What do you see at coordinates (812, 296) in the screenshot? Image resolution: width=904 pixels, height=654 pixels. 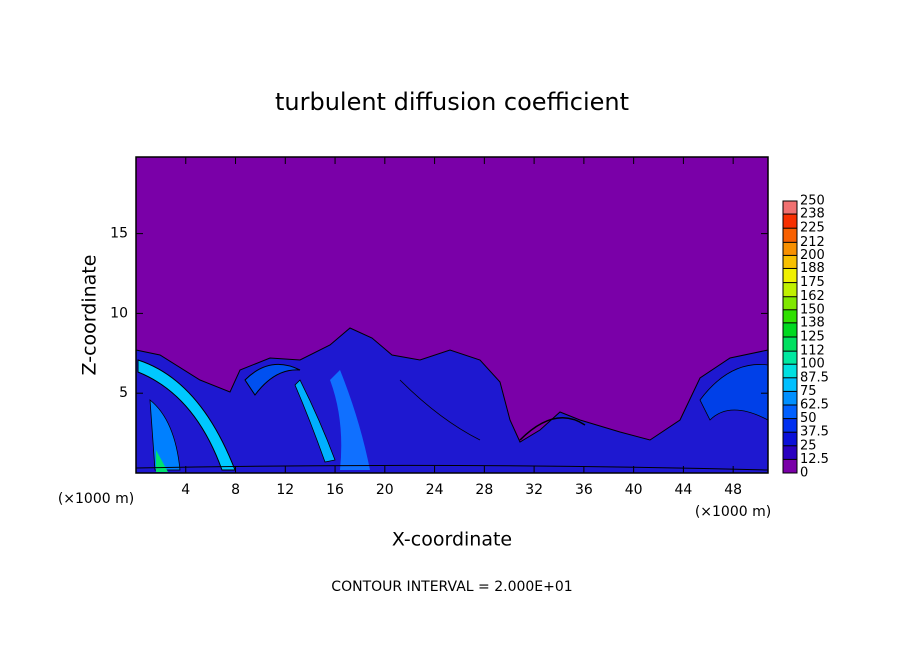 I see `colorbar-tick-label: 162` at bounding box center [812, 296].